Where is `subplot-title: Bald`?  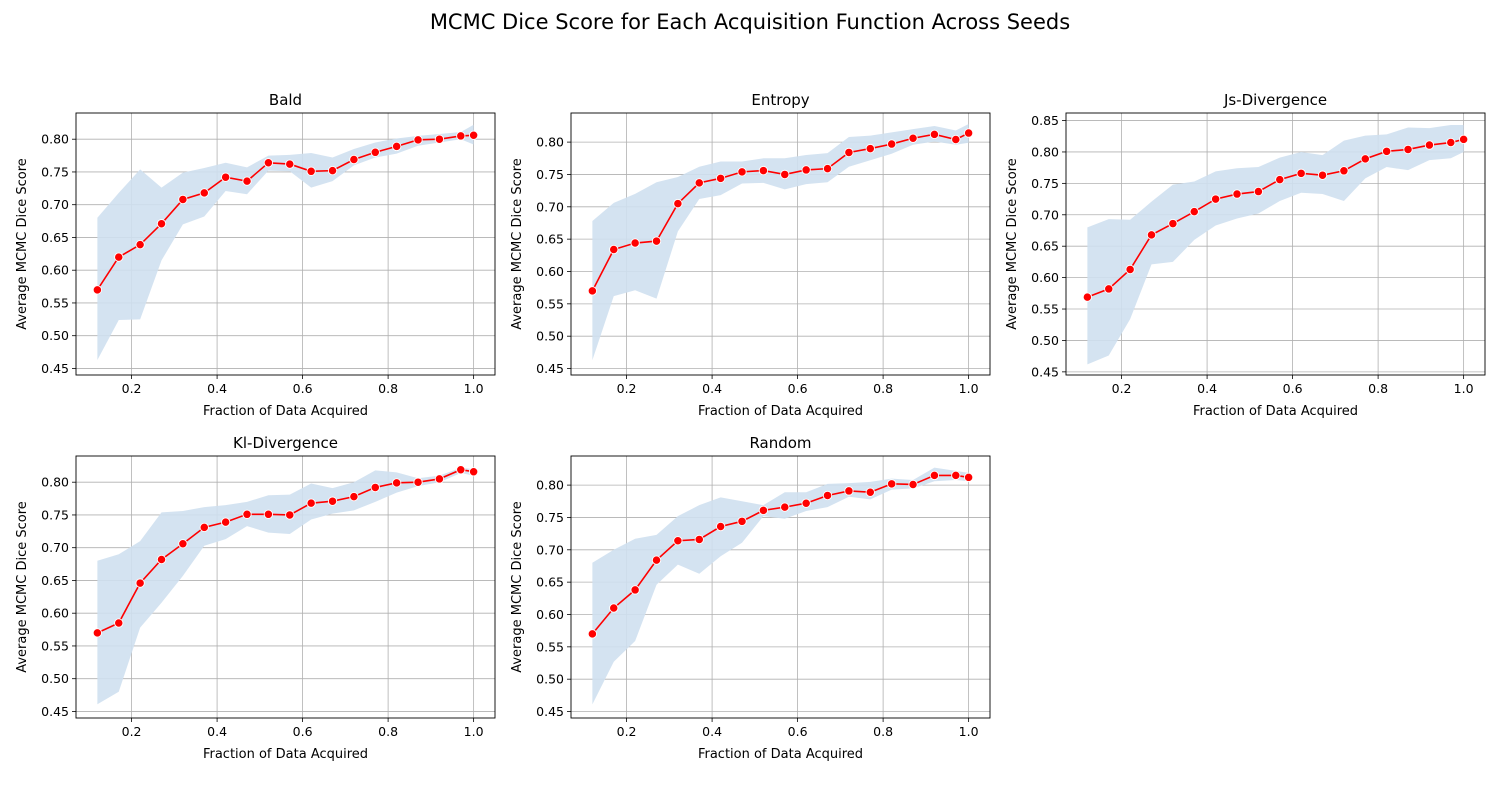
subplot-title: Bald is located at coordinates (285, 100).